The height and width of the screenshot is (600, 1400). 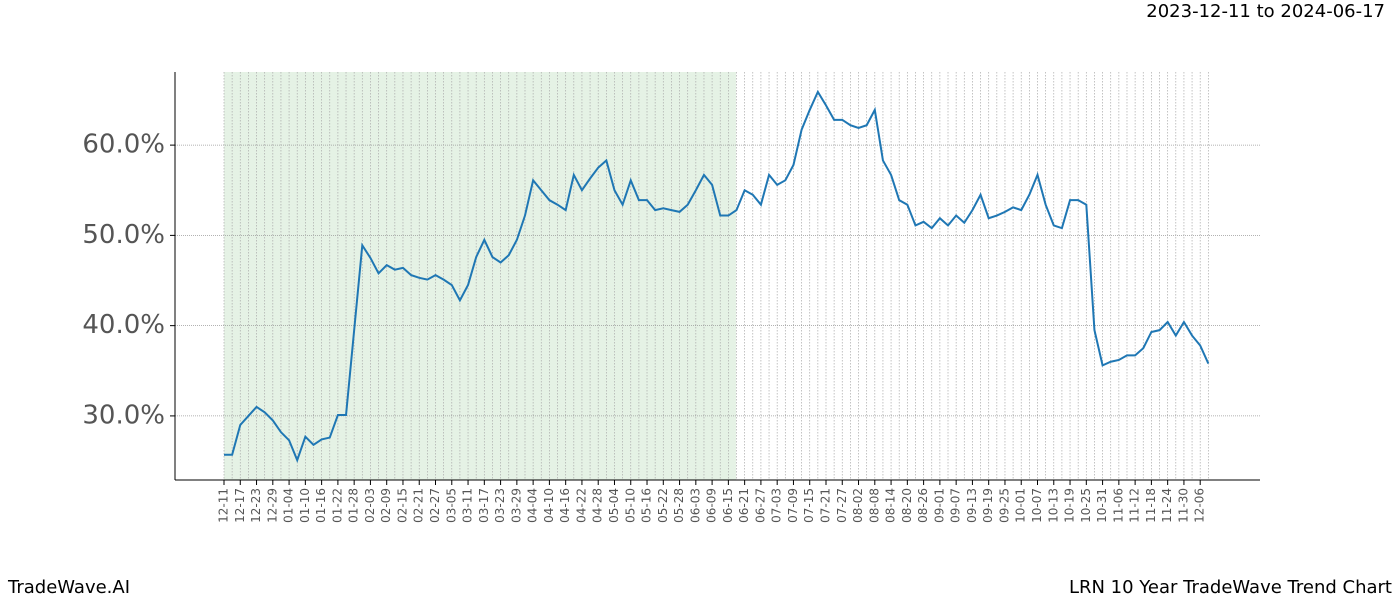 I want to click on x-tick-label: 08-14, so click(x=891, y=505).